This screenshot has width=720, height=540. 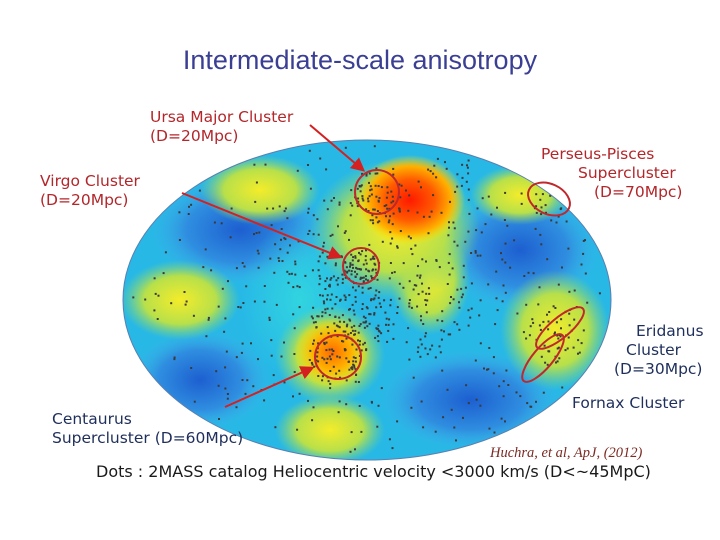 I want to click on centaurus-name: Centaurus, so click(x=92, y=419).